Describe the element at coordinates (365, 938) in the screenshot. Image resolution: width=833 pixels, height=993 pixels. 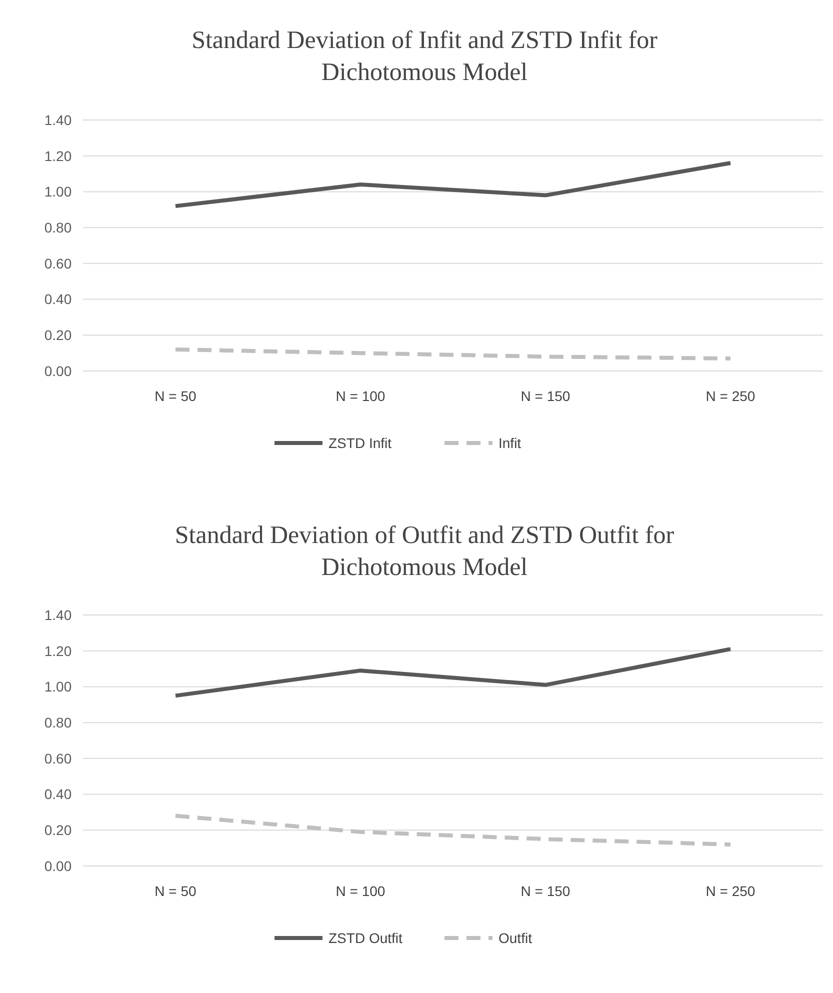
I see `legend-label: ZSTD Outfit` at that location.